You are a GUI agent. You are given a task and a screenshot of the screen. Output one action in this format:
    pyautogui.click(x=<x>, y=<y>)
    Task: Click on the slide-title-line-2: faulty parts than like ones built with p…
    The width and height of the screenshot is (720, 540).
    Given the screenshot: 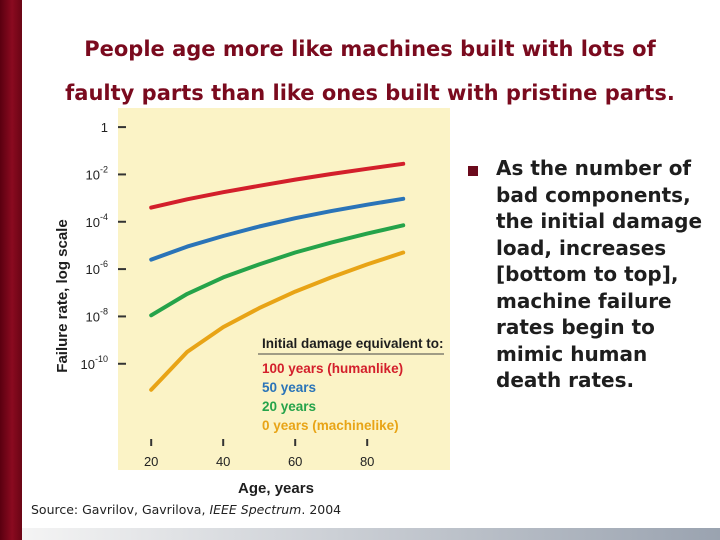 What is the action you would take?
    pyautogui.click(x=370, y=93)
    